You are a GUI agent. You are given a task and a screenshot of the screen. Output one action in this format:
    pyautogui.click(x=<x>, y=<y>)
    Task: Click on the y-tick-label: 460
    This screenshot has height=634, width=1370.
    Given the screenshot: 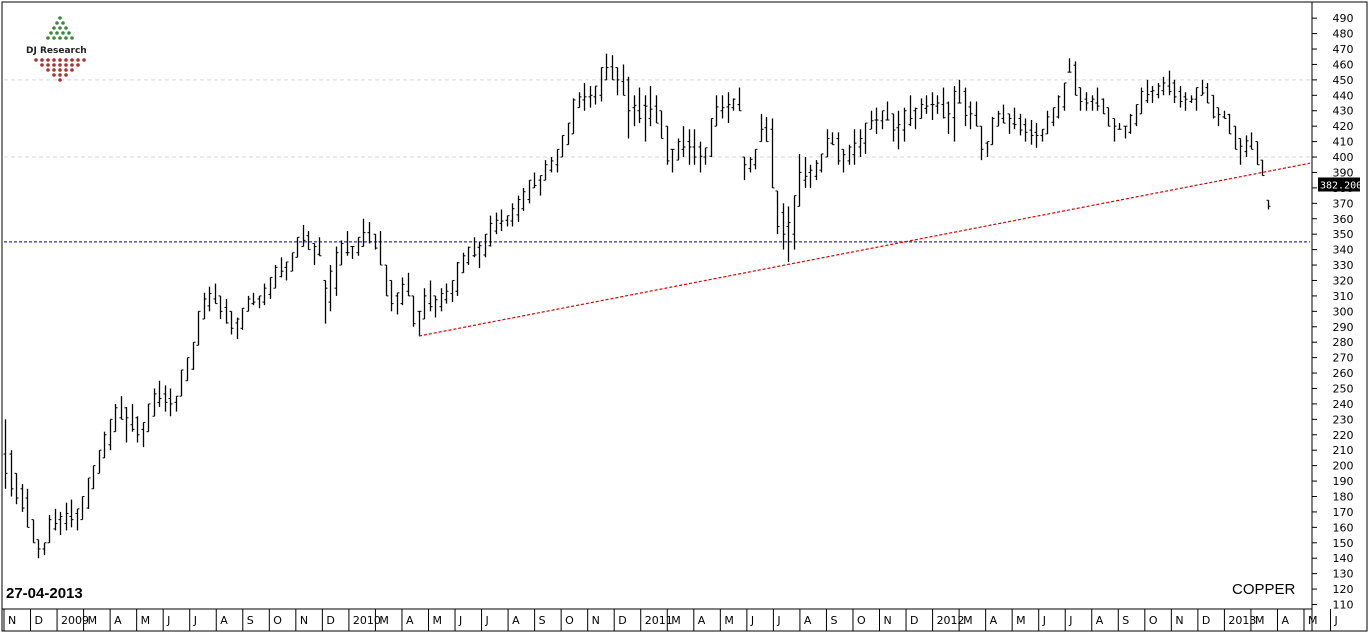 What is the action you would take?
    pyautogui.click(x=1343, y=64)
    